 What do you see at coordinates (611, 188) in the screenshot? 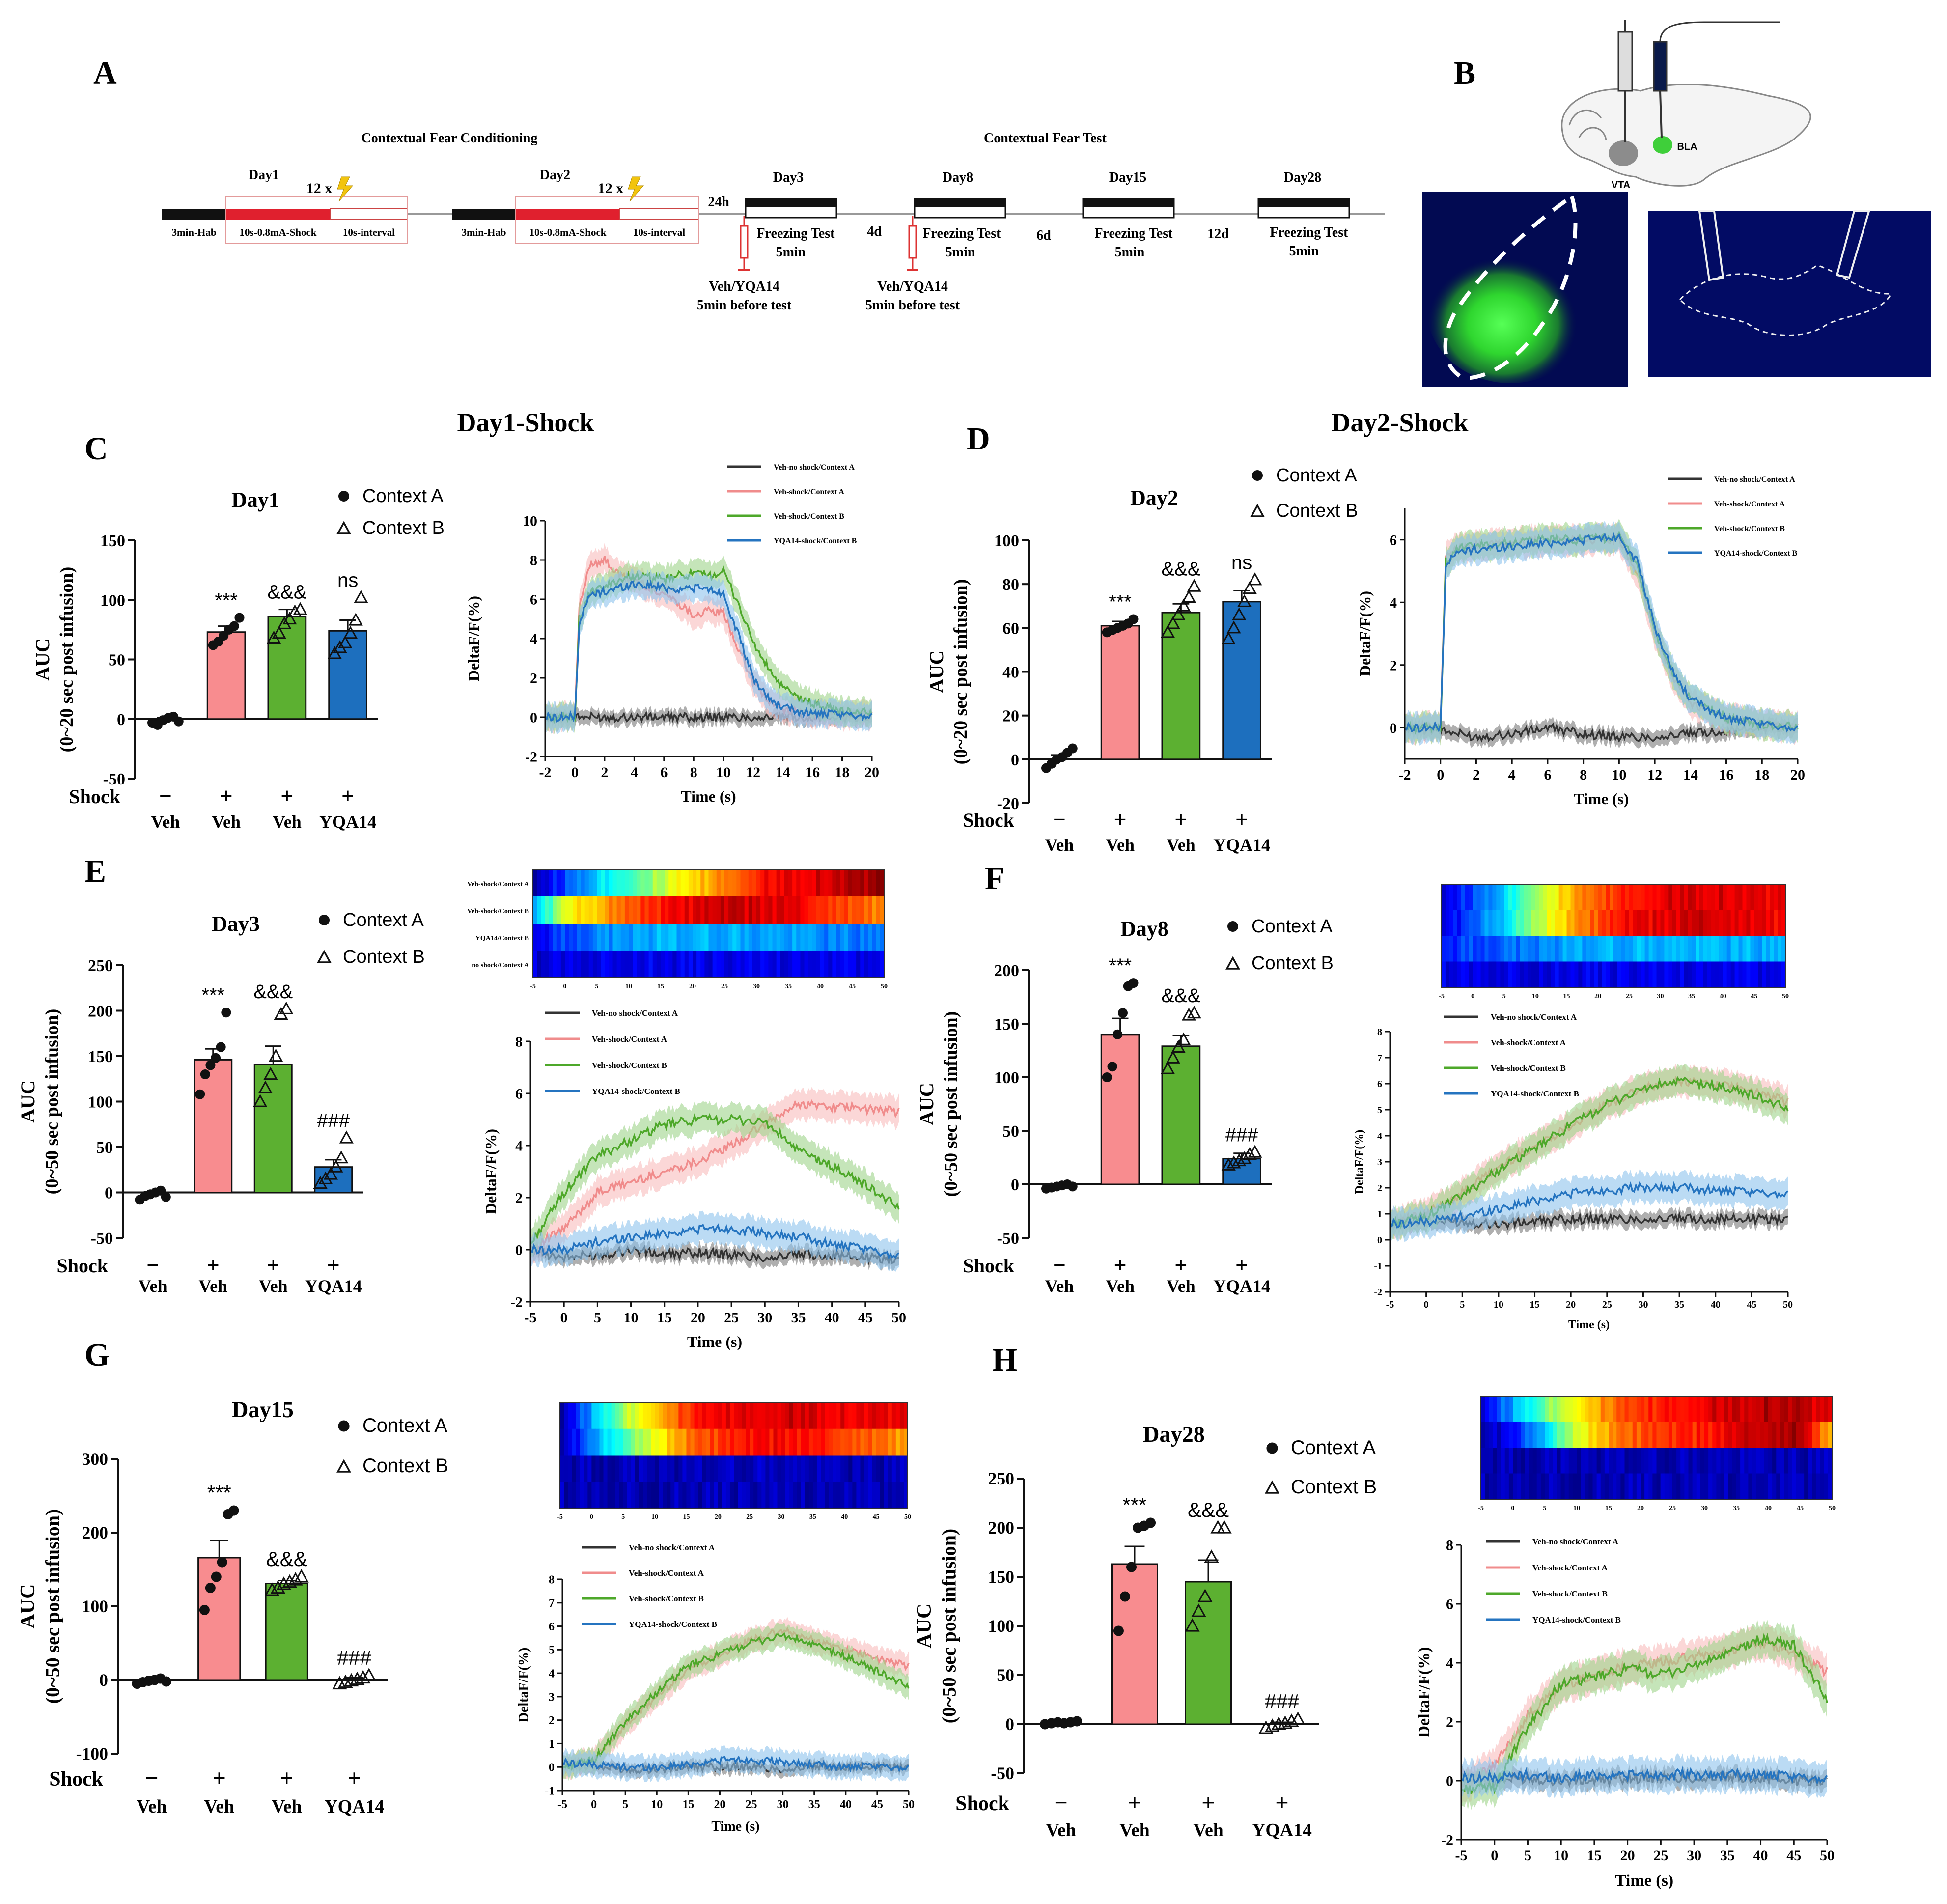
I see `day2-shock-count: 12 x` at bounding box center [611, 188].